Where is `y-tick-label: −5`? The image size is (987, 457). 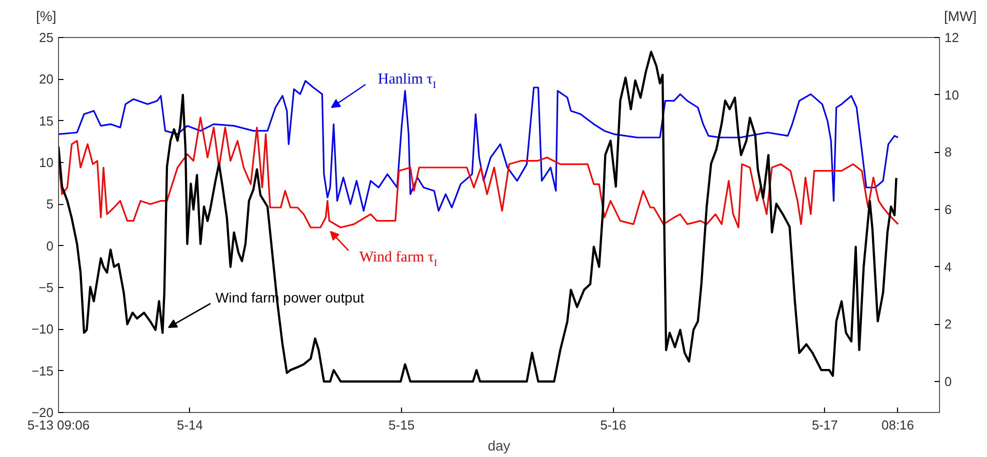
y-tick-label: −5 is located at coordinates (46, 287).